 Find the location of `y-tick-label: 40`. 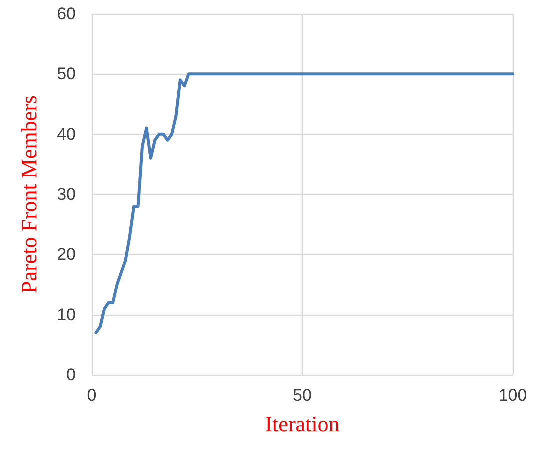

y-tick-label: 40 is located at coordinates (66, 134).